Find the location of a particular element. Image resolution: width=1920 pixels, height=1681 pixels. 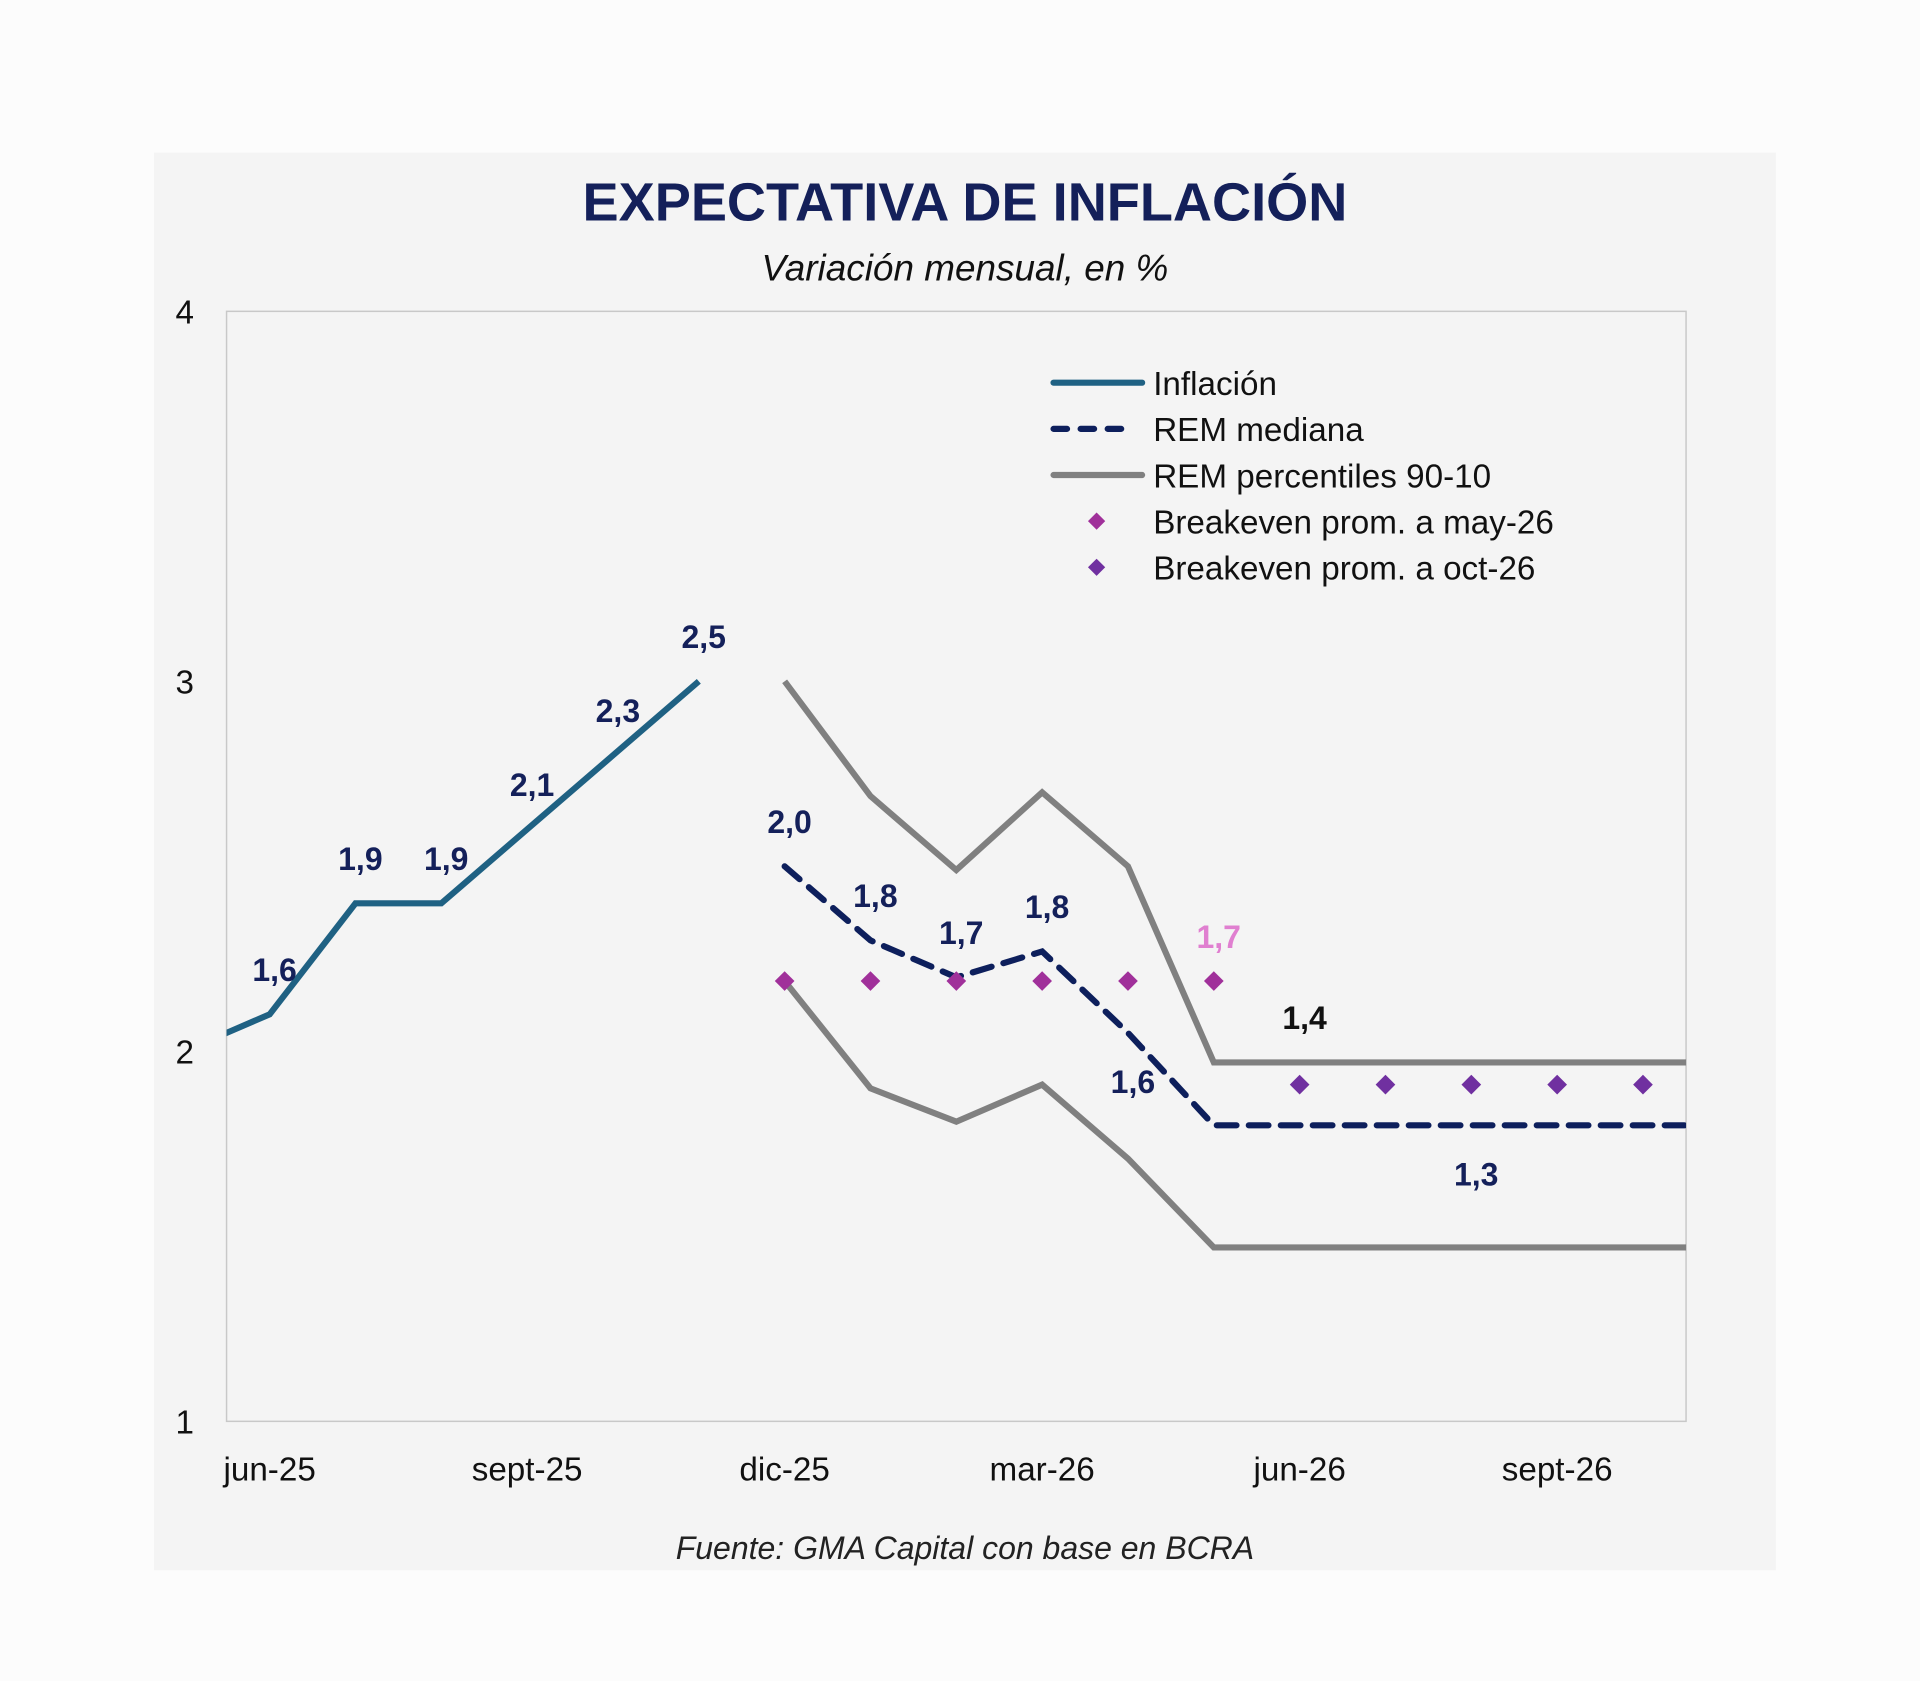

legend-label: Breakeven prom. a oct-26 is located at coordinates (1344, 569).